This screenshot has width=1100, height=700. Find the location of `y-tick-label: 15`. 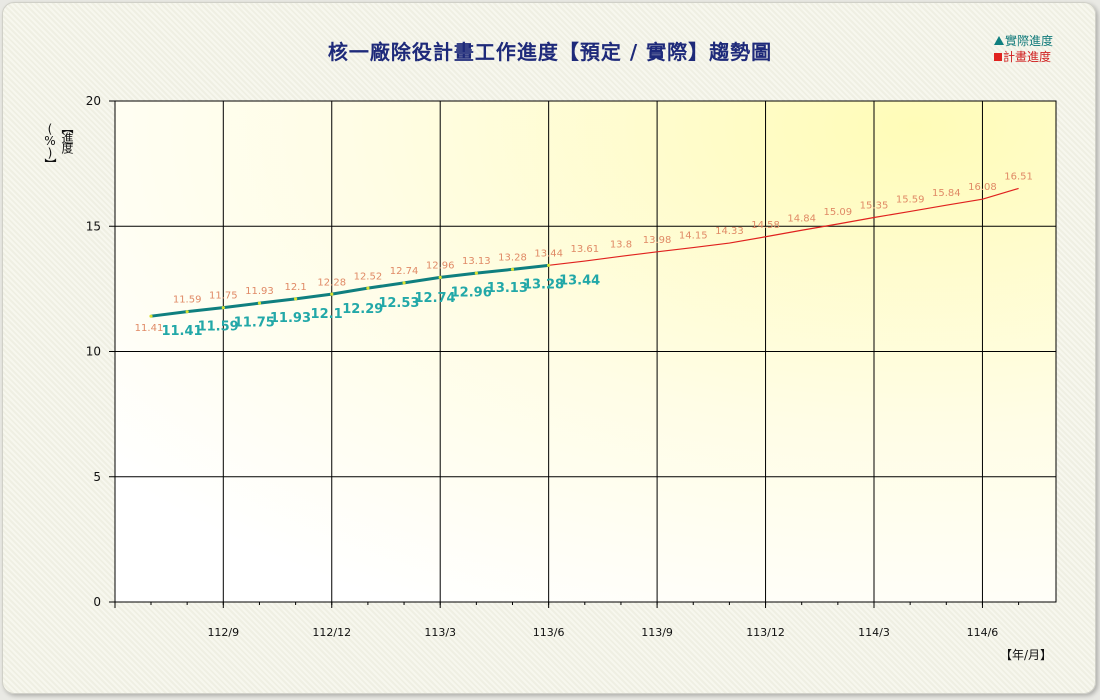

y-tick-label: 15 is located at coordinates (93, 226).